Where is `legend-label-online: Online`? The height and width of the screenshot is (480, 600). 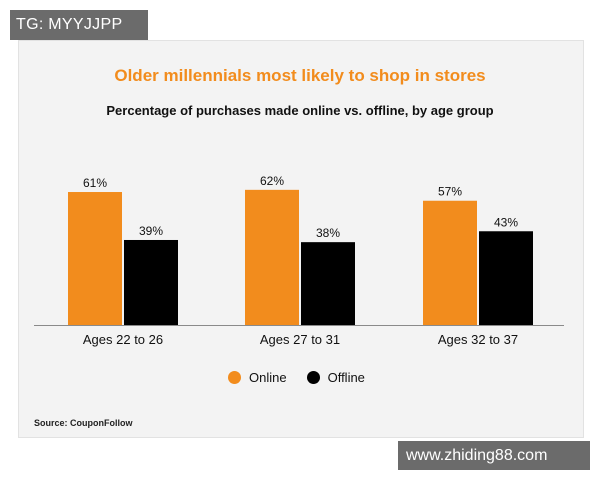
legend-label-online: Online is located at coordinates (268, 377).